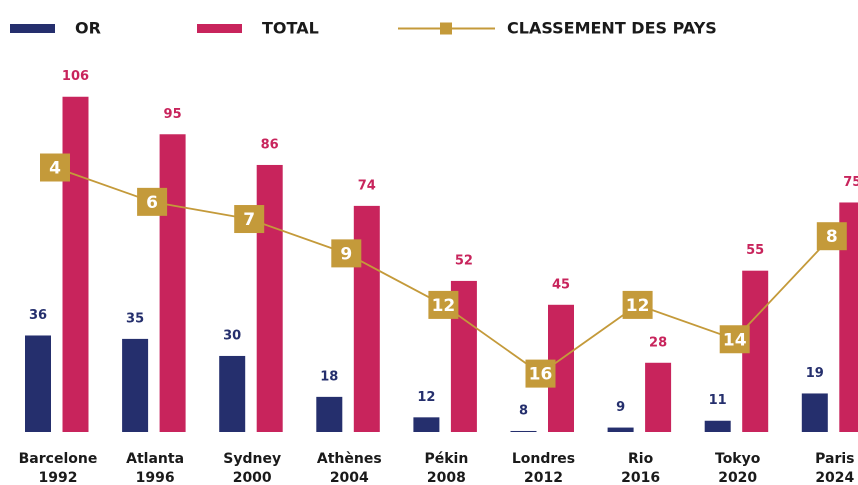  I want to click on value-label: 45, so click(561, 284).